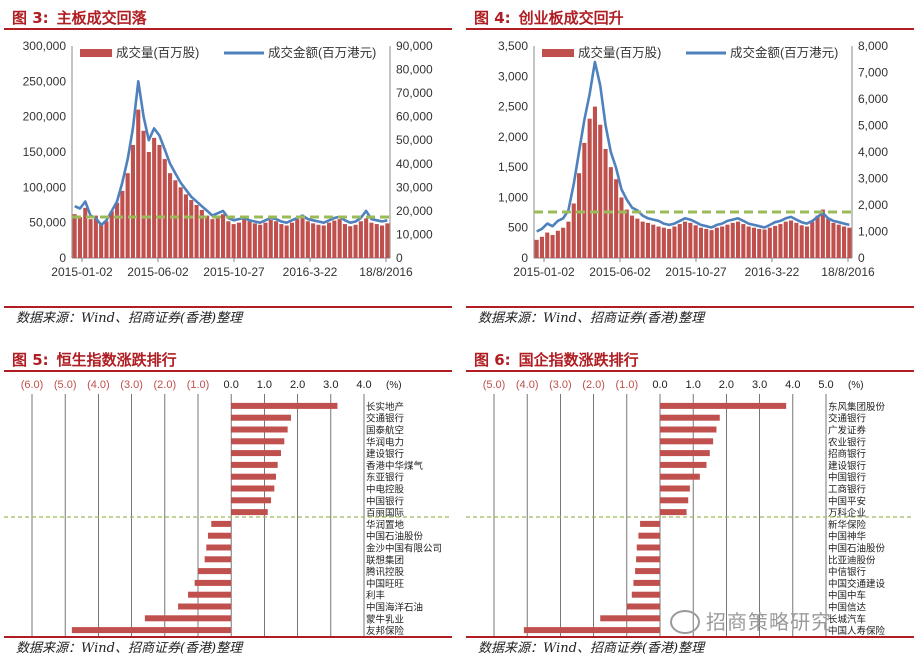  I want to click on category-label: 联想集团, so click(385, 560).